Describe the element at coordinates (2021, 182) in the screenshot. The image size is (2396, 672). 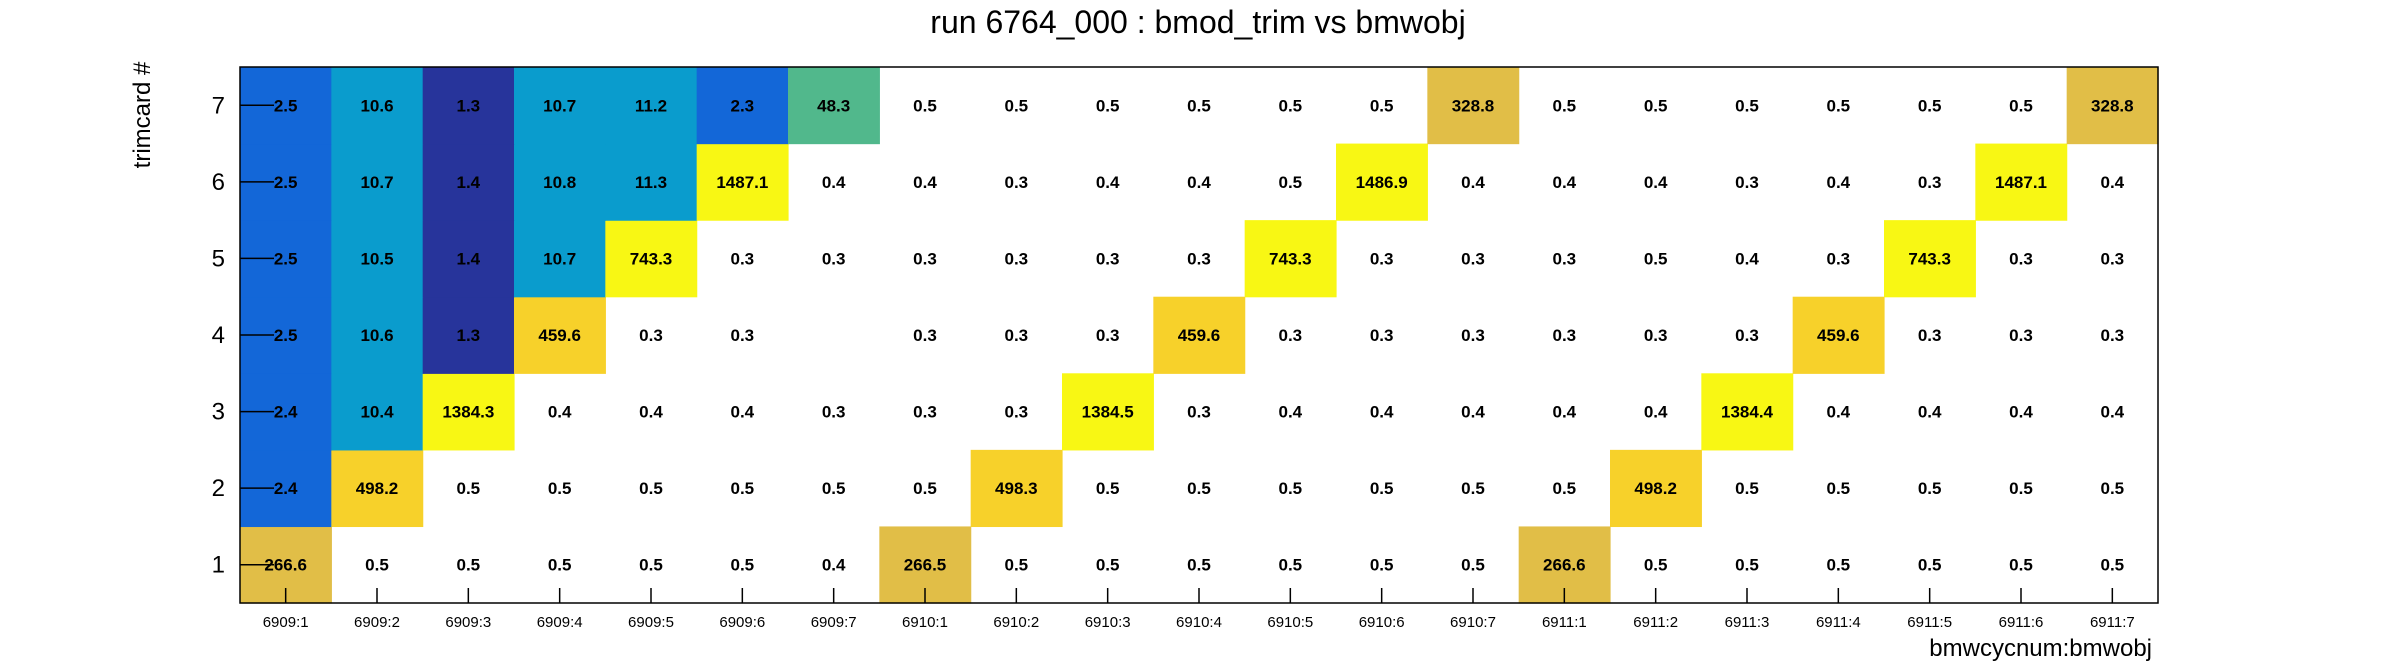
I see `cell-value-label: 1487.1` at that location.